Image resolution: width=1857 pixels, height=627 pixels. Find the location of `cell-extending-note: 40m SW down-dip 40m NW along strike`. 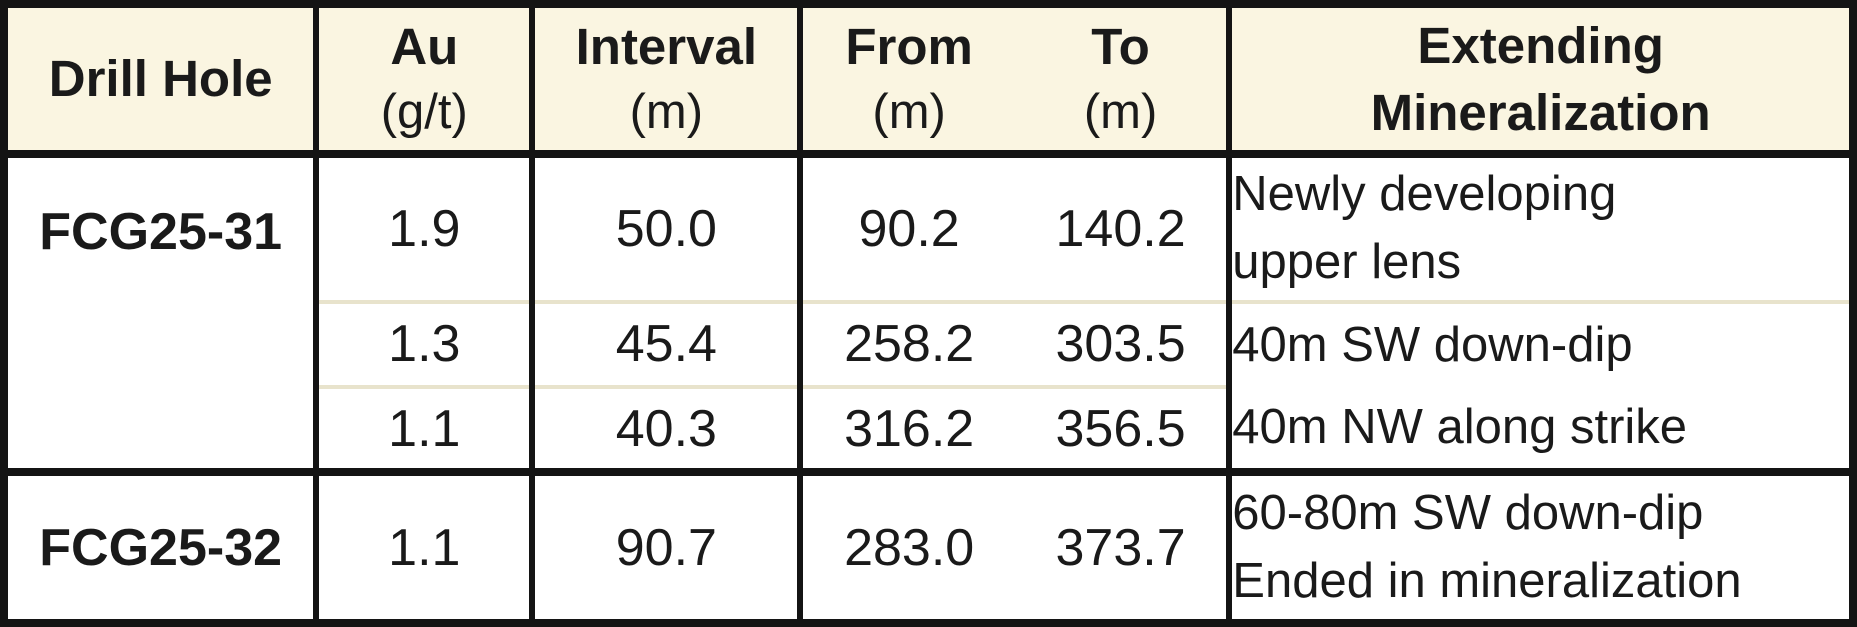

cell-extending-note: 40m SW down-dip 40m NW along strike is located at coordinates (1539, 387).